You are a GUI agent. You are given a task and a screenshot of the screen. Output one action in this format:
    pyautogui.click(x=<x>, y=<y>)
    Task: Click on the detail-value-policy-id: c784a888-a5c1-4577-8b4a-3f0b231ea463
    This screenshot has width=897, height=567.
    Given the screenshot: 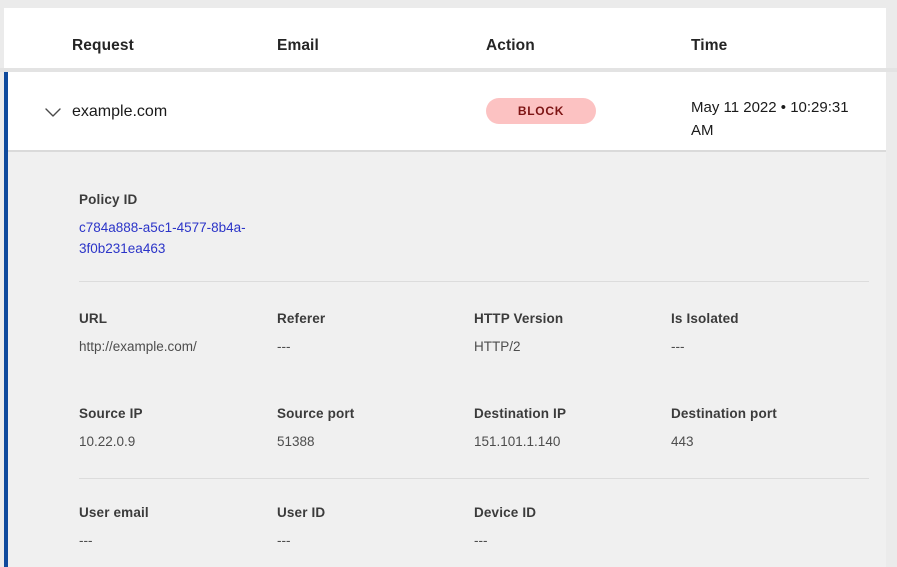 What is the action you would take?
    pyautogui.click(x=162, y=238)
    